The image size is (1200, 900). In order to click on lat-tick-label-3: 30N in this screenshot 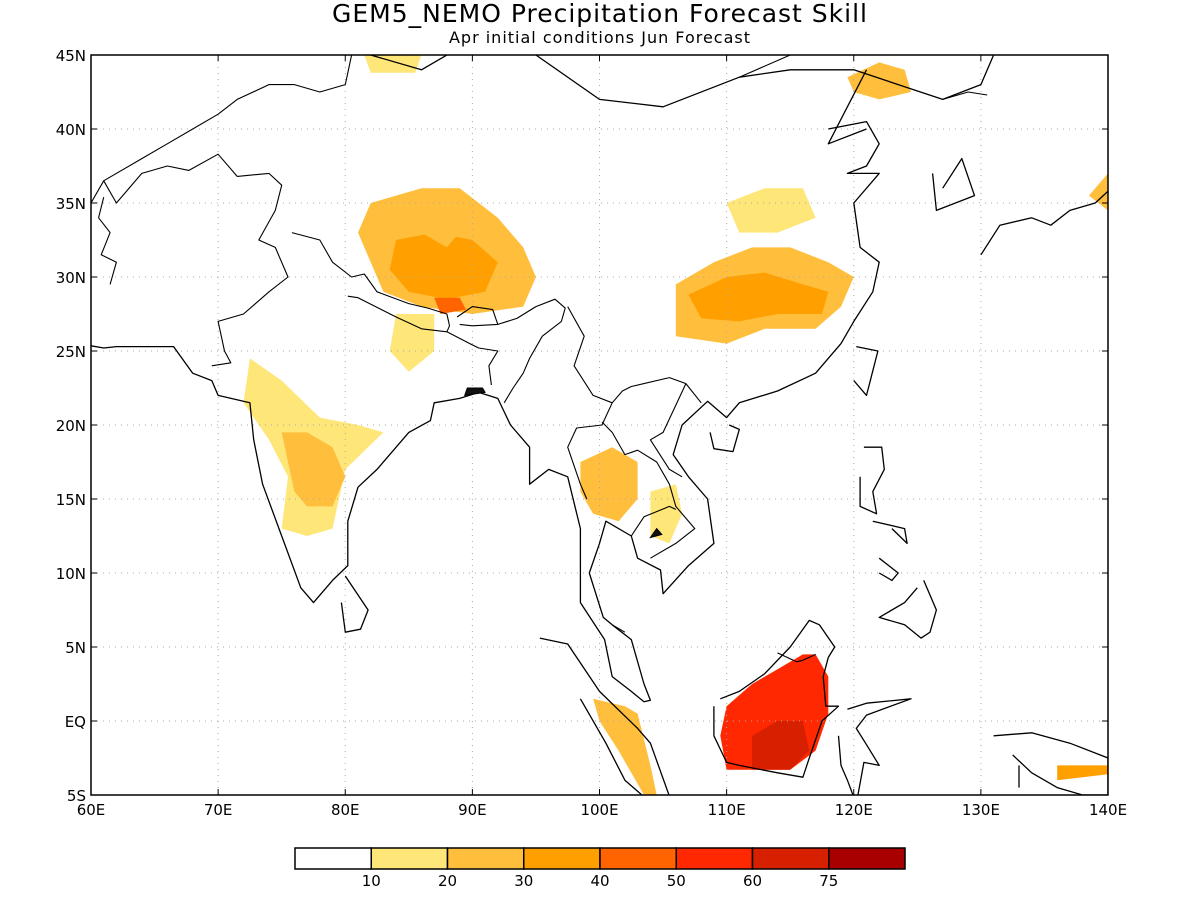, I will do `click(71, 278)`.